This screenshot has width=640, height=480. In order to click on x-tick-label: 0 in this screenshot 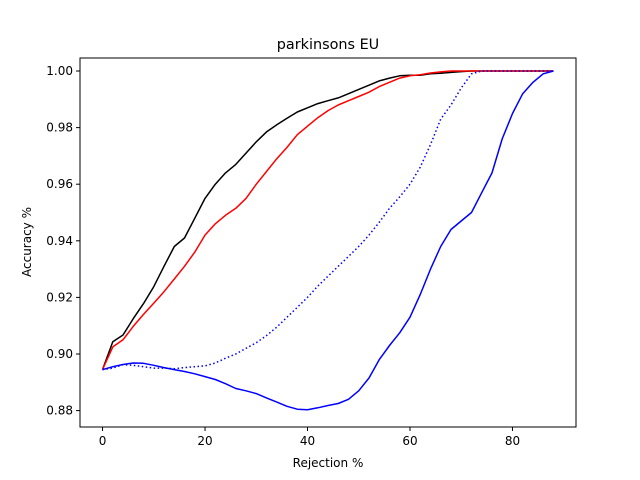, I will do `click(103, 441)`.